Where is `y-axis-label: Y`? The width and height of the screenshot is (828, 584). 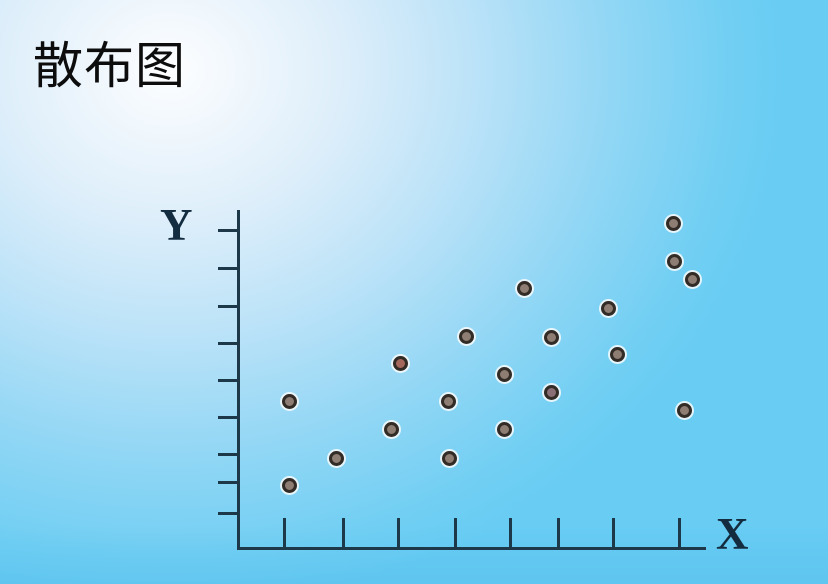
y-axis-label: Y is located at coordinates (176, 225).